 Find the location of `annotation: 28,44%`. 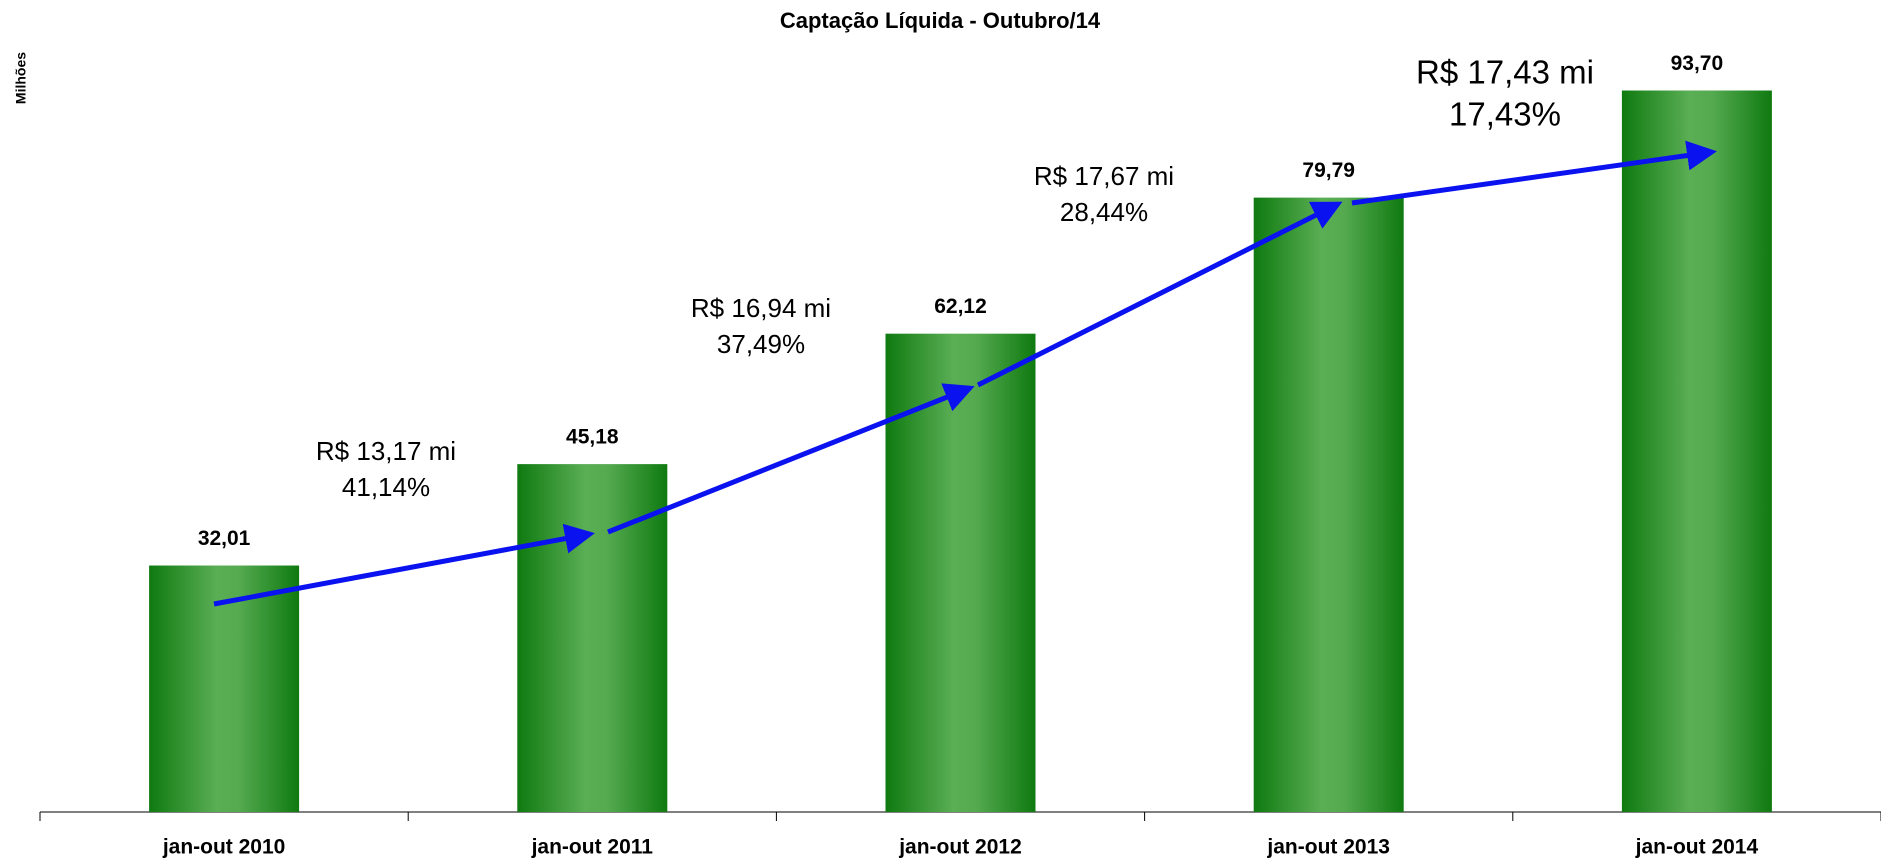

annotation: 28,44% is located at coordinates (1104, 212).